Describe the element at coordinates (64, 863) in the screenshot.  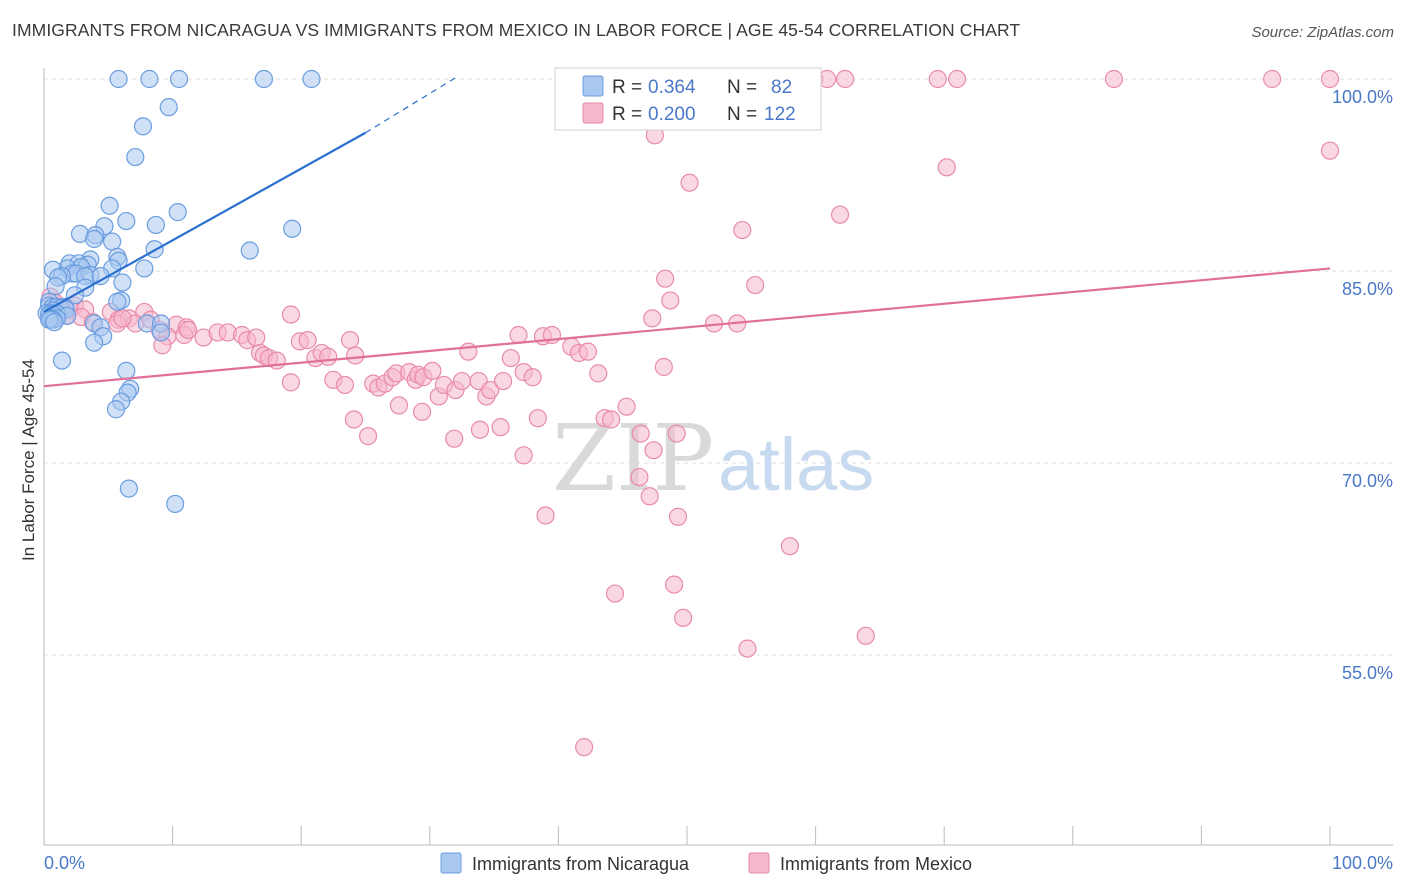
I see `x-tick-label-min: 0.0%` at that location.